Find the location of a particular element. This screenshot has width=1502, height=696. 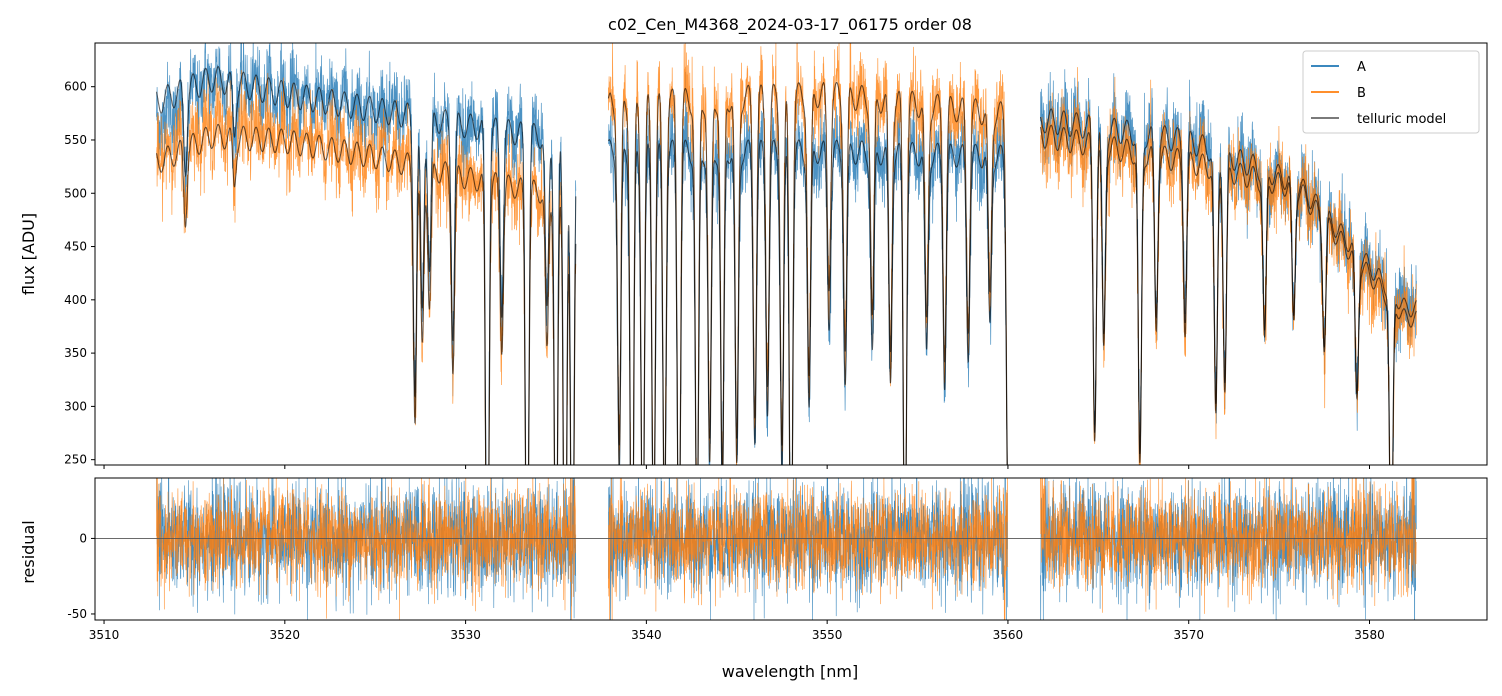

legend: A B telluric model is located at coordinates (1391, 92).